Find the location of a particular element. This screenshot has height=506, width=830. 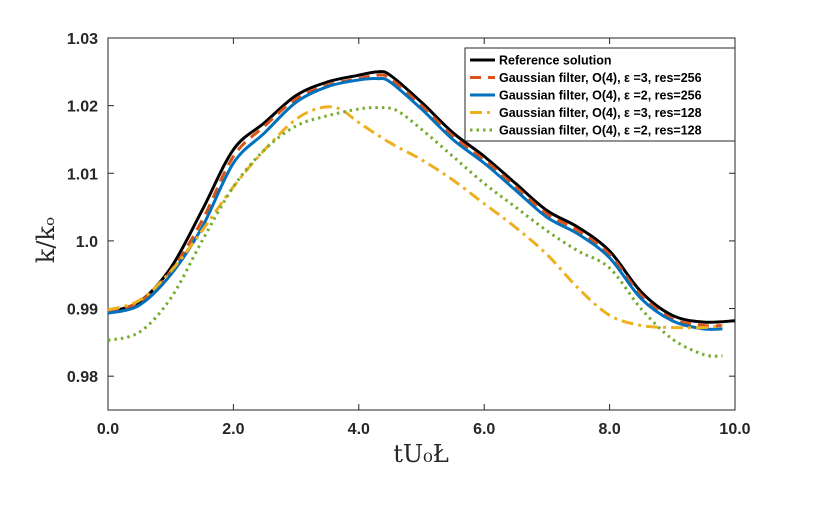

x-axis-label: tU₀Ł is located at coordinates (421, 454).